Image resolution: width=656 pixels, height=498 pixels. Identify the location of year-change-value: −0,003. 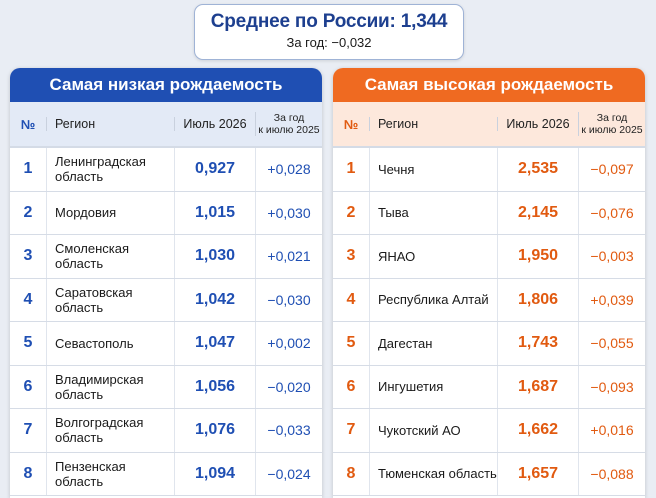
(611, 256).